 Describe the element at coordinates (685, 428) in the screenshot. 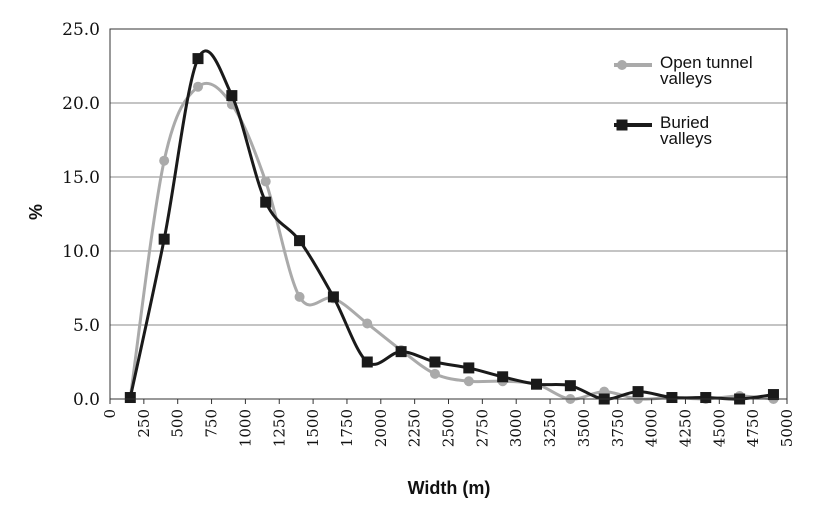

I see `x-tick-label: 4250` at that location.